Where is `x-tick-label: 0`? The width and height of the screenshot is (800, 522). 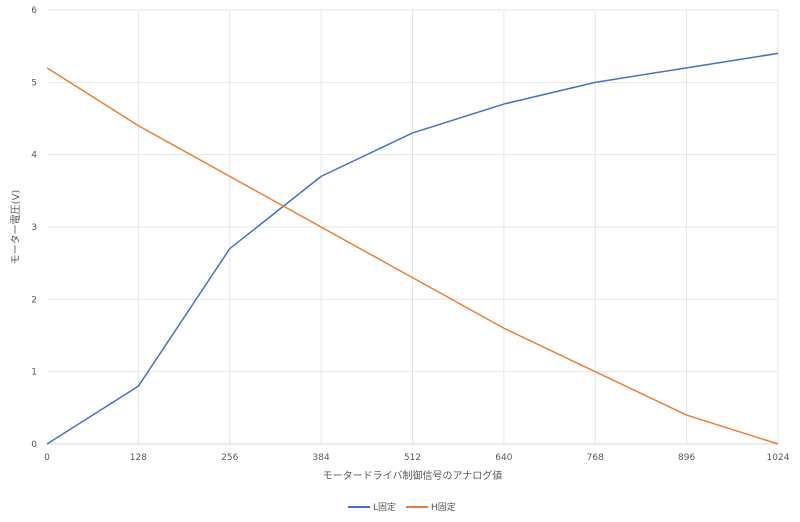 x-tick-label: 0 is located at coordinates (47, 458).